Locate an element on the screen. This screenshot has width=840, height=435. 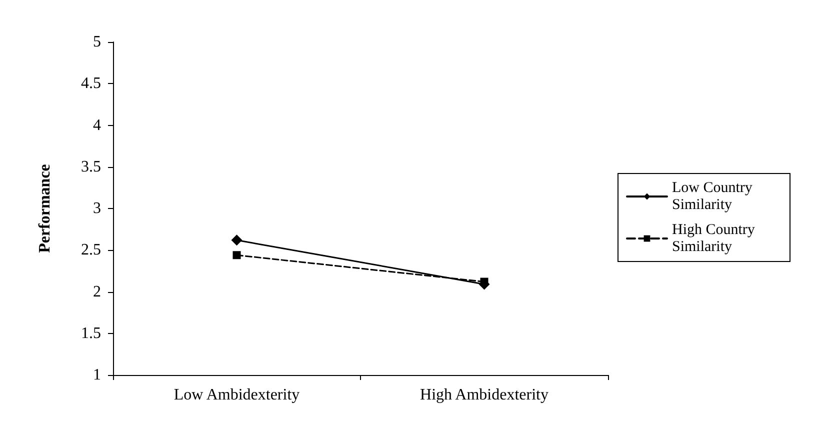
y-axis-title: Performance is located at coordinates (45, 208).